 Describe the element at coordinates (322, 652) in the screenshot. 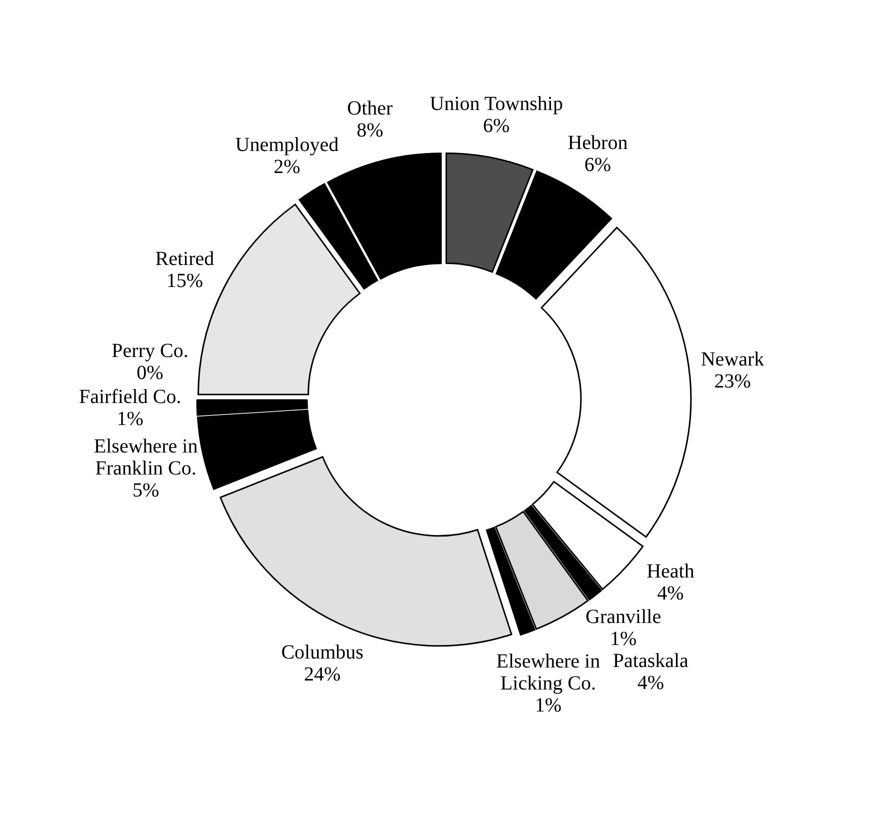

I see `slice-label: Columbus` at that location.